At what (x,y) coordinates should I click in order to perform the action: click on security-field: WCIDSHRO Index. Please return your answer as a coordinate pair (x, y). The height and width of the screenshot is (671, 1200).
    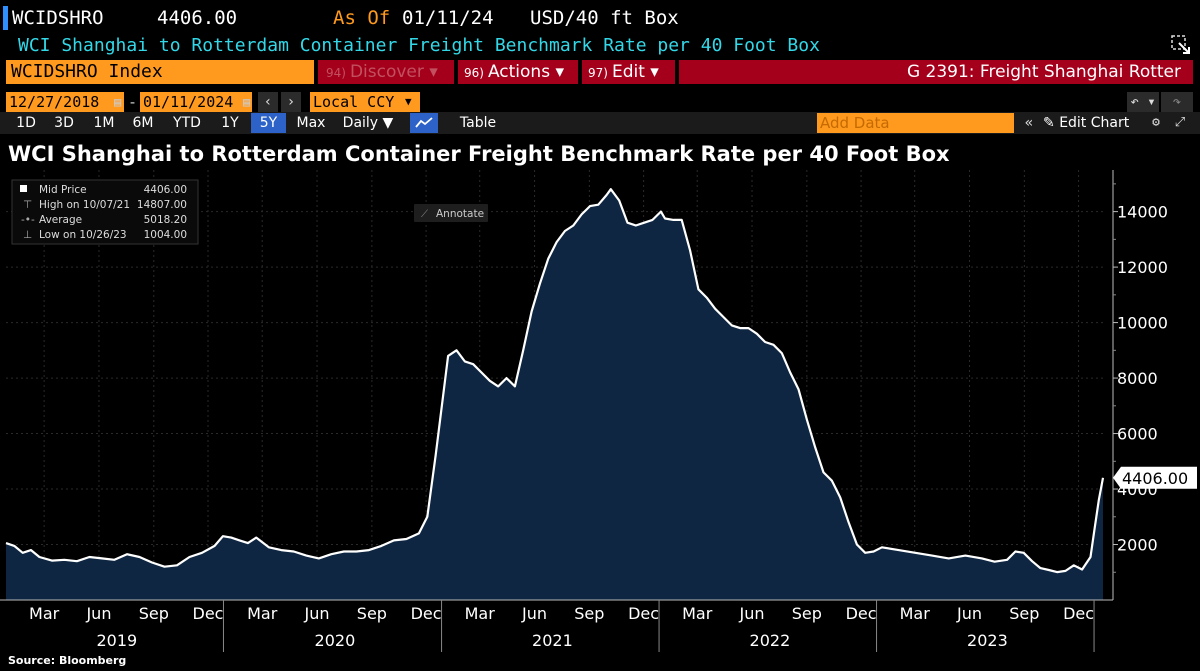
    Looking at the image, I should click on (160, 72).